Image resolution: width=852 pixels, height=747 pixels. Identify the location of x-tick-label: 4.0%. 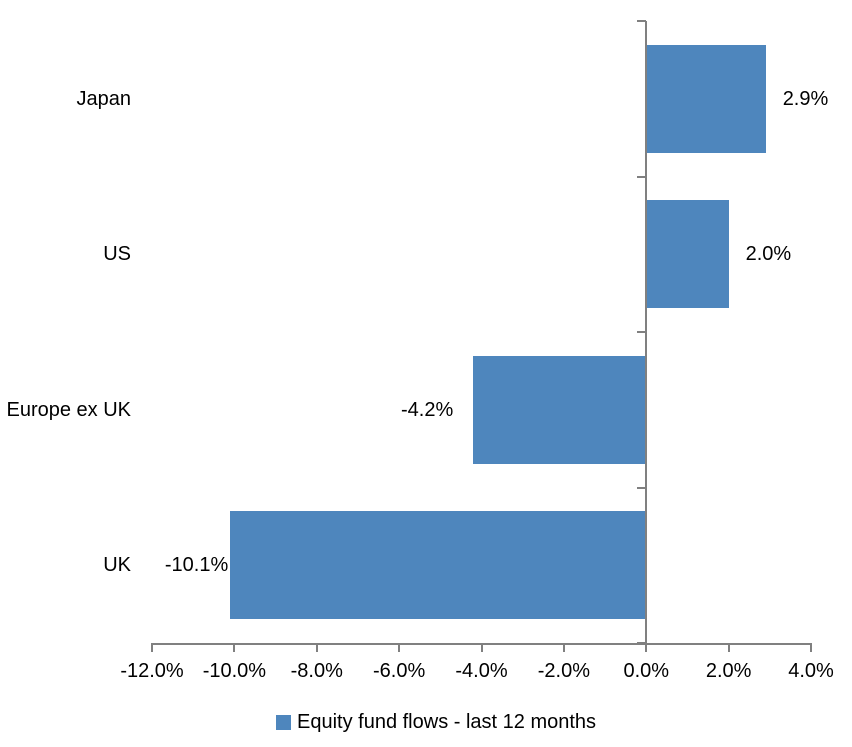
(811, 671).